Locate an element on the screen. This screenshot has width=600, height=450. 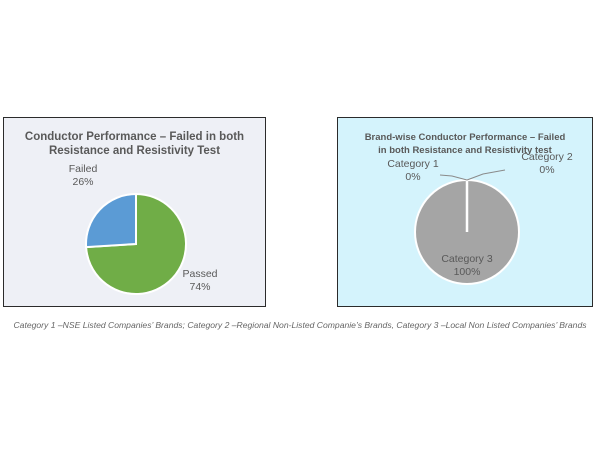
pie-chart-categories is located at coordinates (467, 227).